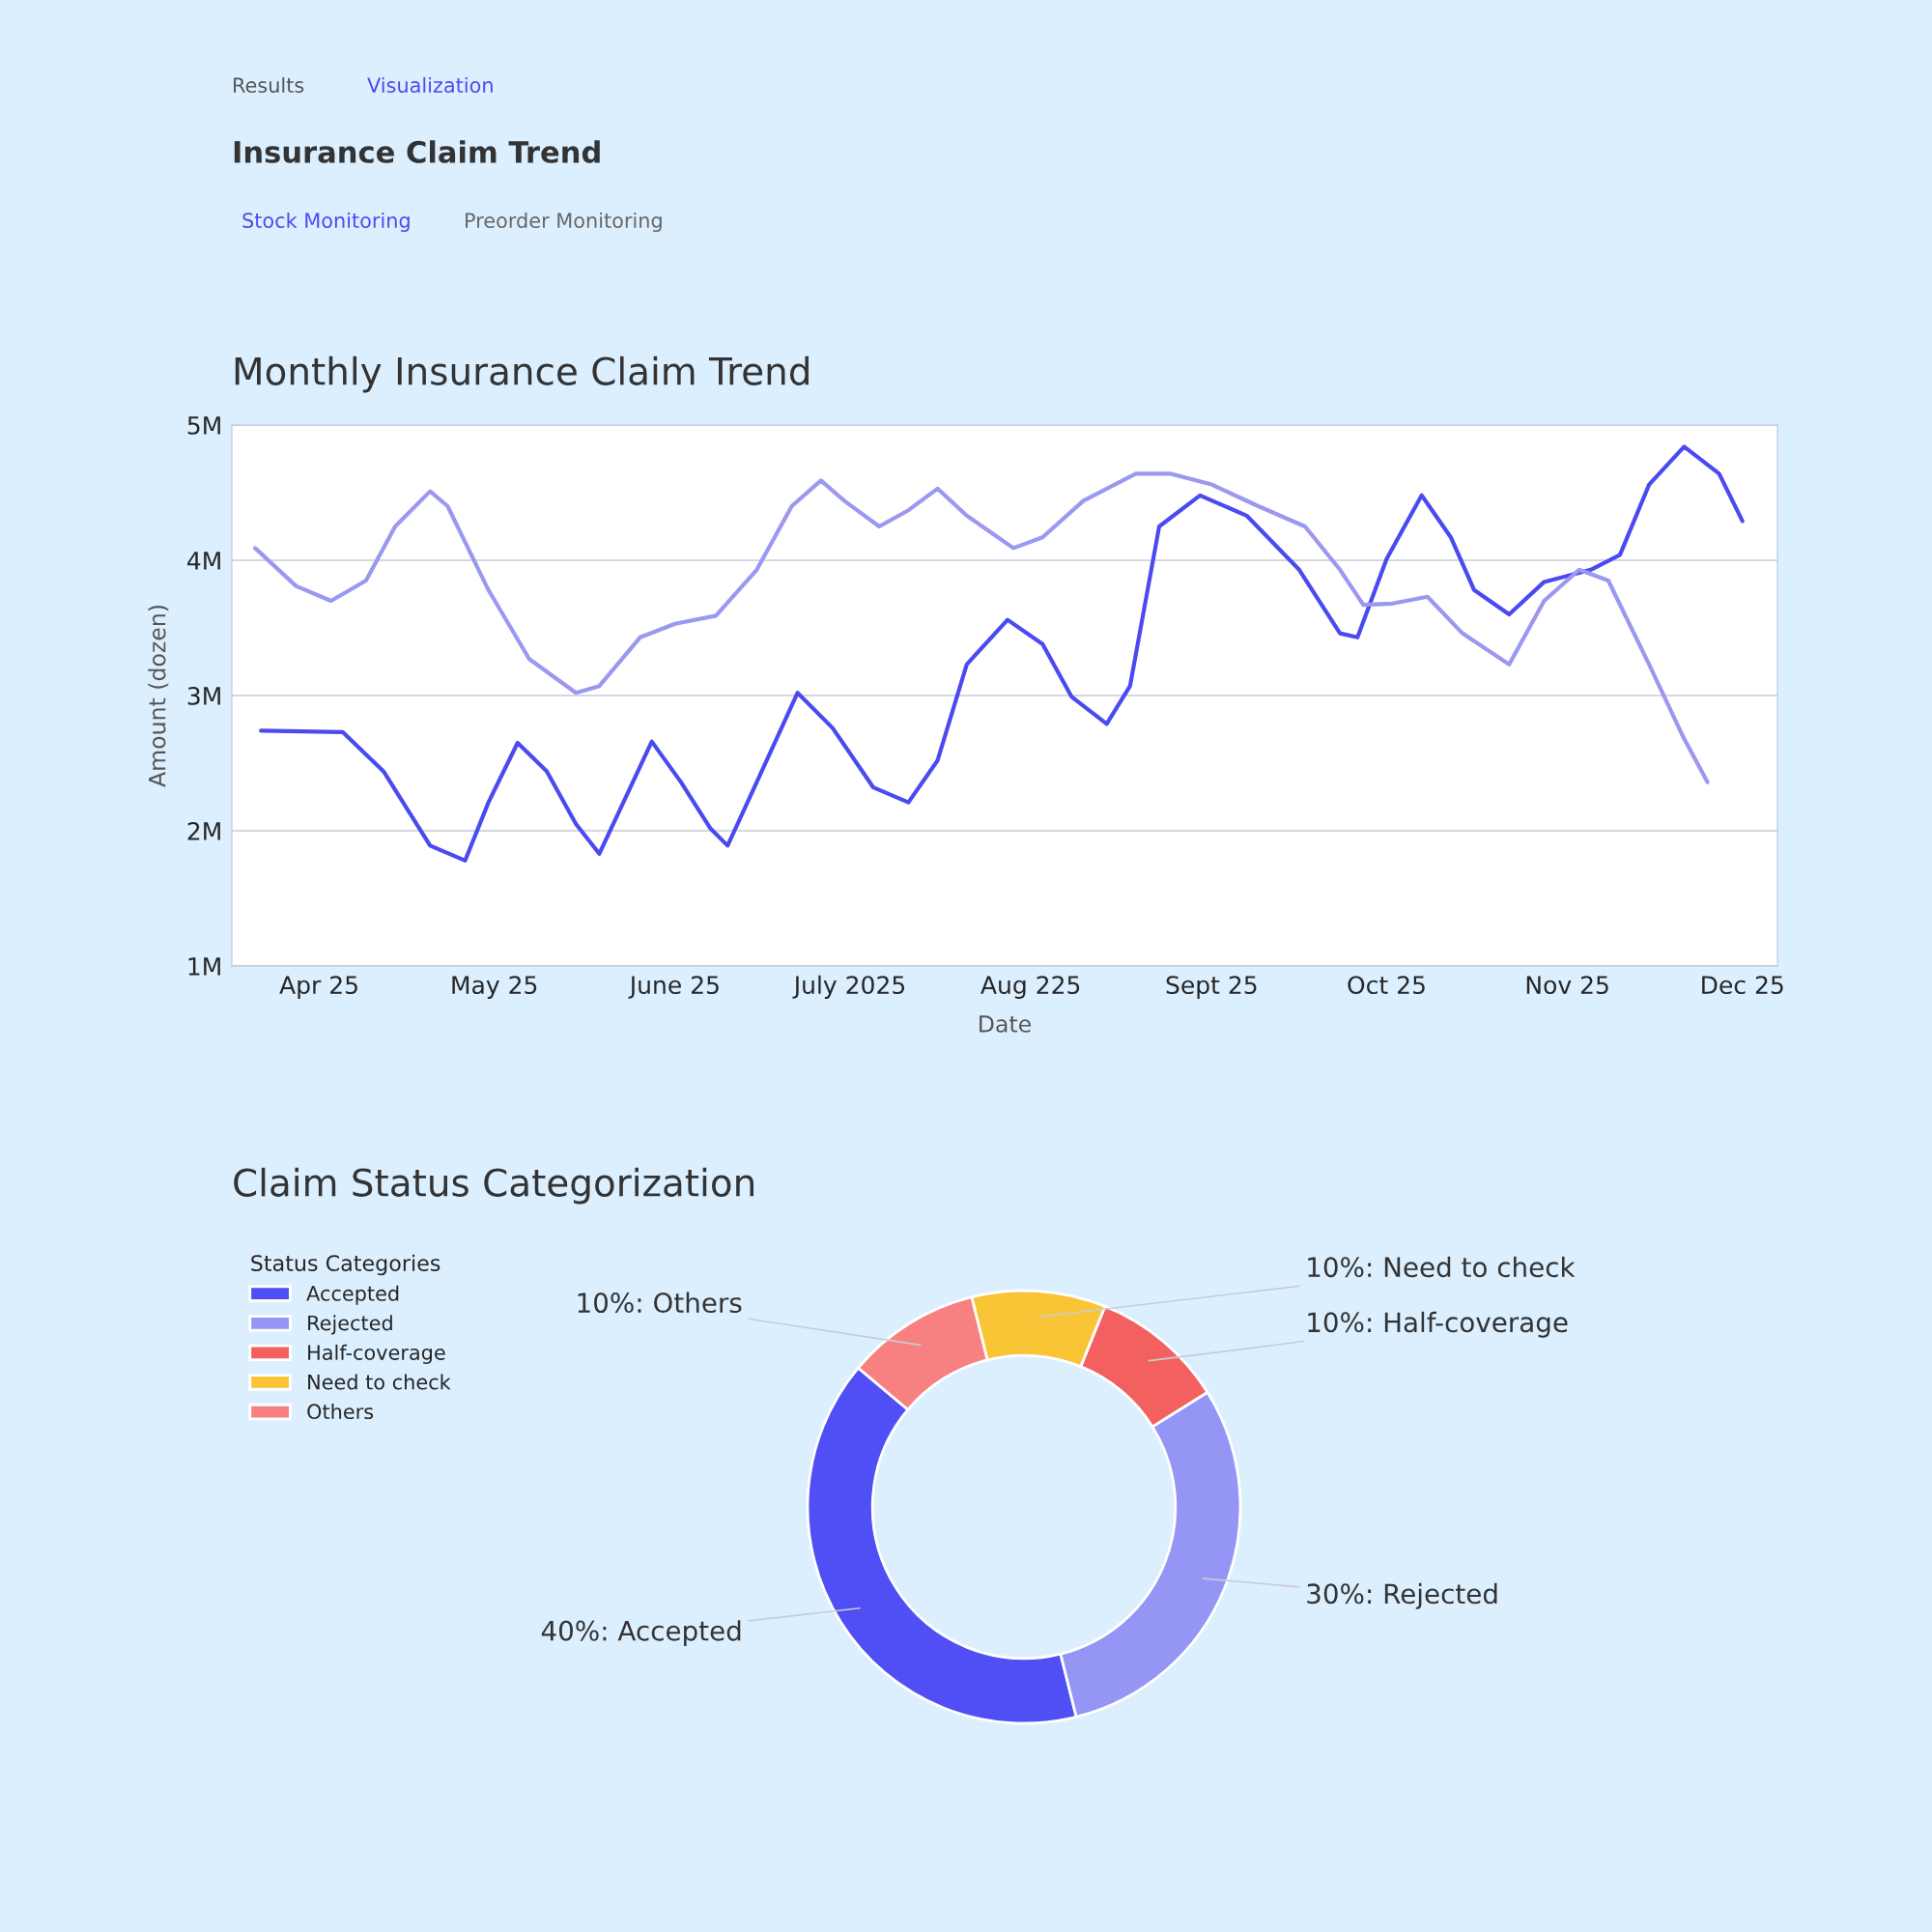 The image size is (1932, 1932). I want to click on data-label: 10%: Need to check, so click(1442, 1267).